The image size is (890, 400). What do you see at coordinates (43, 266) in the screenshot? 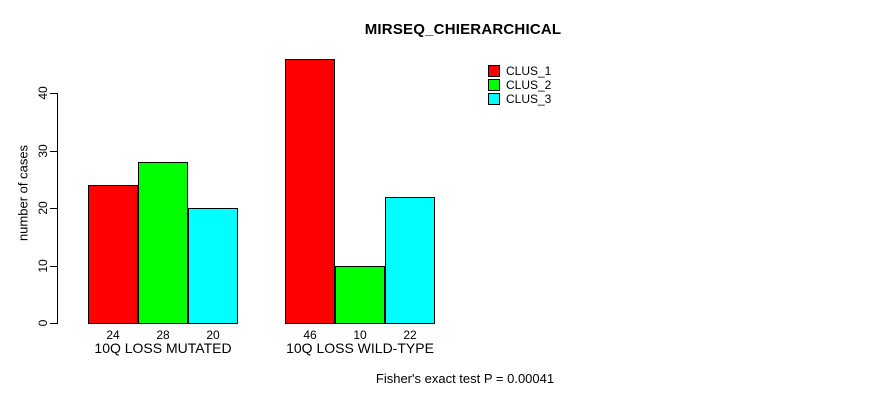
I see `y-tick-label: 10` at bounding box center [43, 266].